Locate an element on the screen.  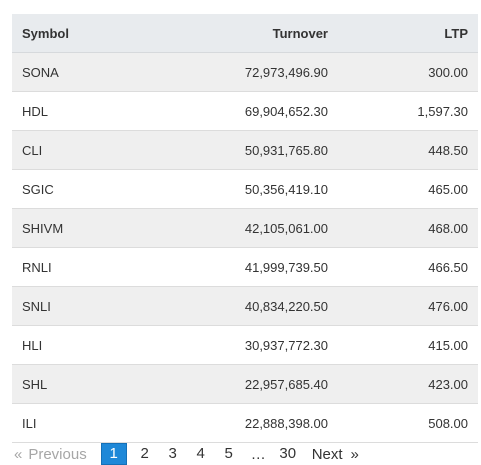
cell-ltp: 1,597.30 is located at coordinates (408, 111).